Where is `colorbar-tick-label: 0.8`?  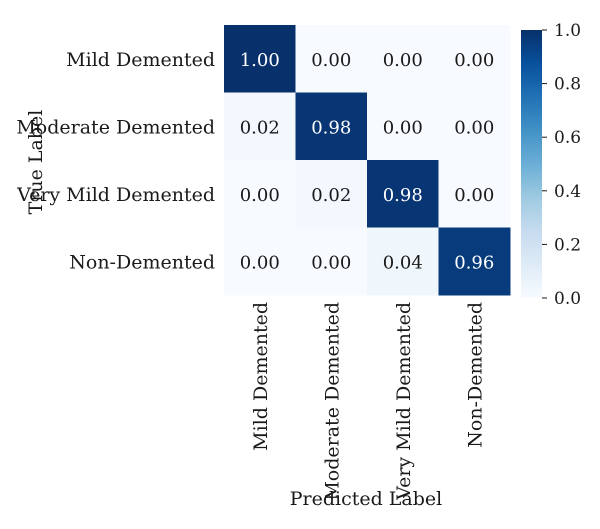 colorbar-tick-label: 0.8 is located at coordinates (567, 85).